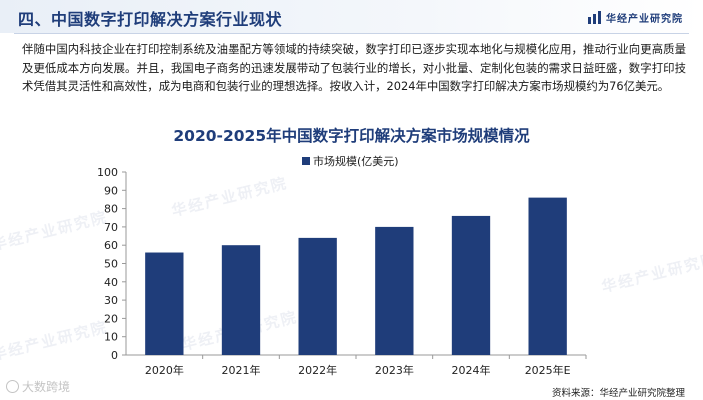  I want to click on brand: 华经产业研究院, so click(635, 17).